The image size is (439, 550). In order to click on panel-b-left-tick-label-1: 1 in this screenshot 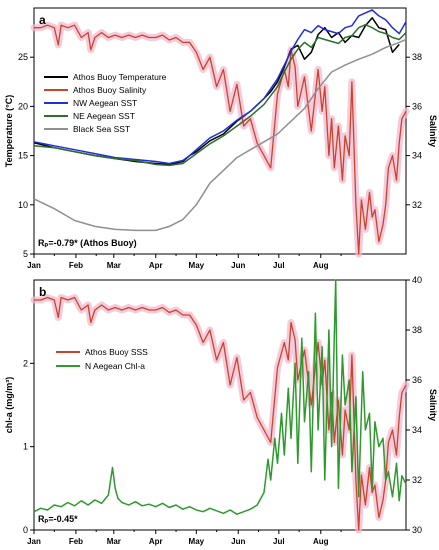, I will do `click(25, 447)`.